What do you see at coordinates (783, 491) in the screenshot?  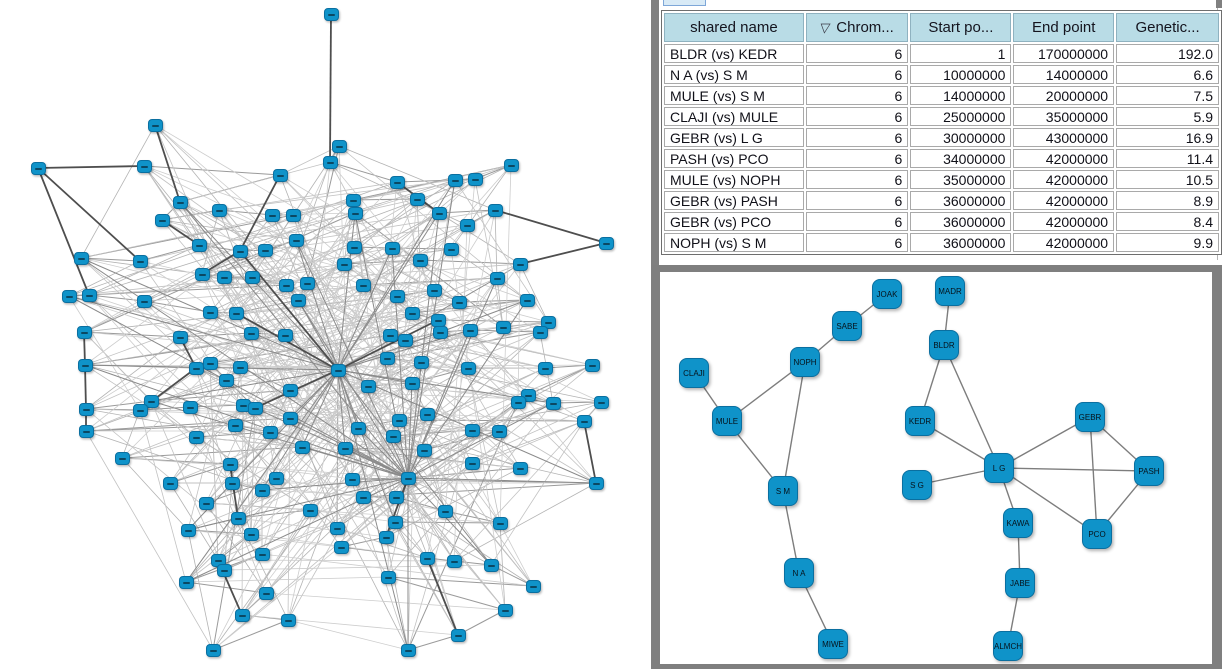 I see `graph-node-s-m: S M` at bounding box center [783, 491].